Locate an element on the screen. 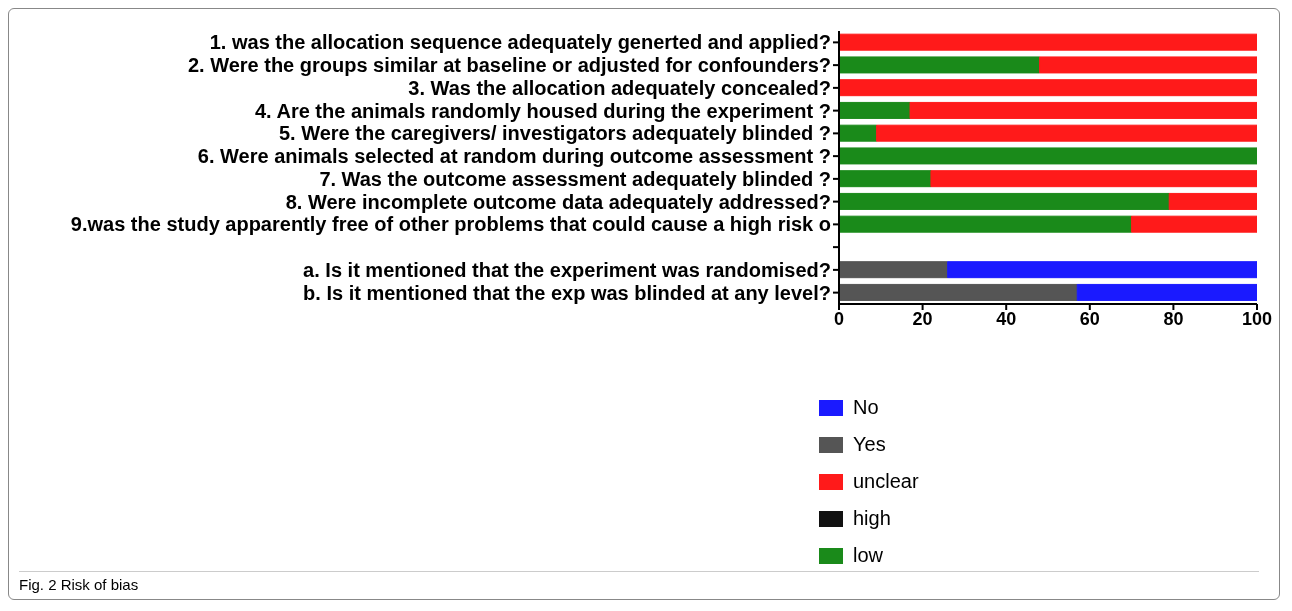 This screenshot has width=1292, height=611. legend-label: unclear is located at coordinates (886, 481).